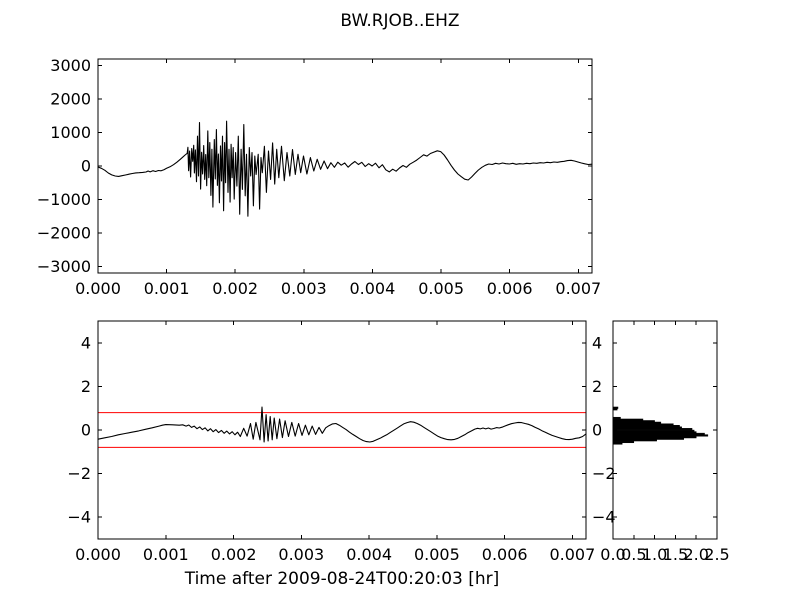 This screenshot has width=800, height=600. What do you see at coordinates (342, 579) in the screenshot?
I see `x-axis-label: Time after 2009-08-24T00:20:03 [hr]` at bounding box center [342, 579].